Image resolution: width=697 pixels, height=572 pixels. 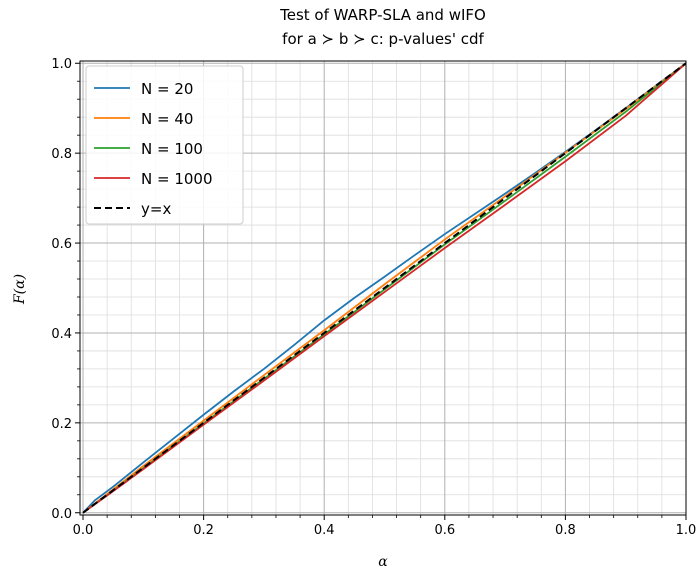 I want to click on x-axis-label: α, so click(x=383, y=562).